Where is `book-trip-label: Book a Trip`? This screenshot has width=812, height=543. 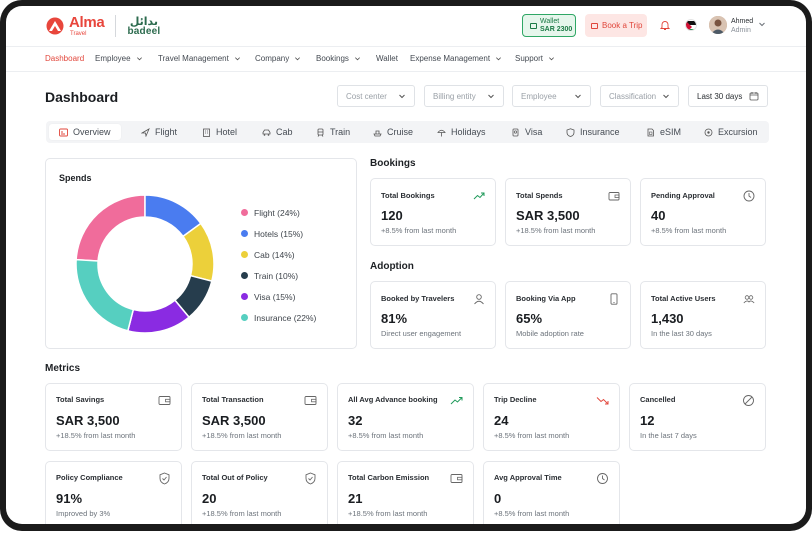 book-trip-label: Book a Trip is located at coordinates (622, 25).